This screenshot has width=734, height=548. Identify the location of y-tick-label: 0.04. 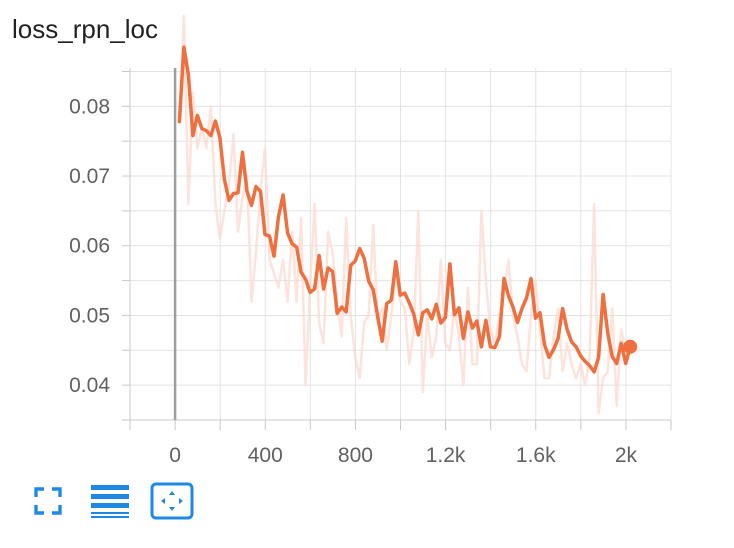
(89, 385).